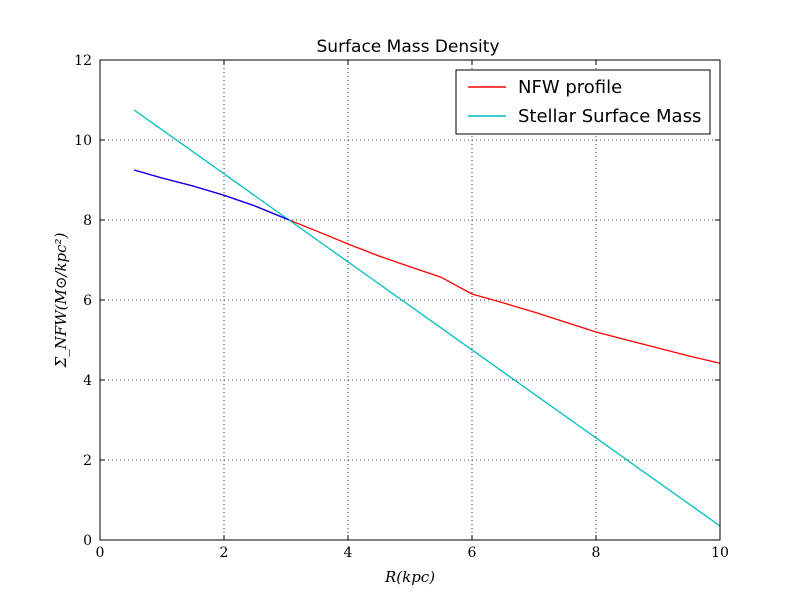 This screenshot has width=800, height=600. I want to click on legend-box, so click(583, 102).